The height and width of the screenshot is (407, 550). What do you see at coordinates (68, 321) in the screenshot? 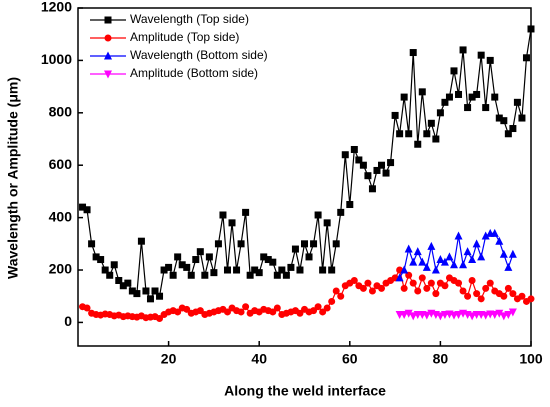
I see `y-tick-label: 0` at bounding box center [68, 321].